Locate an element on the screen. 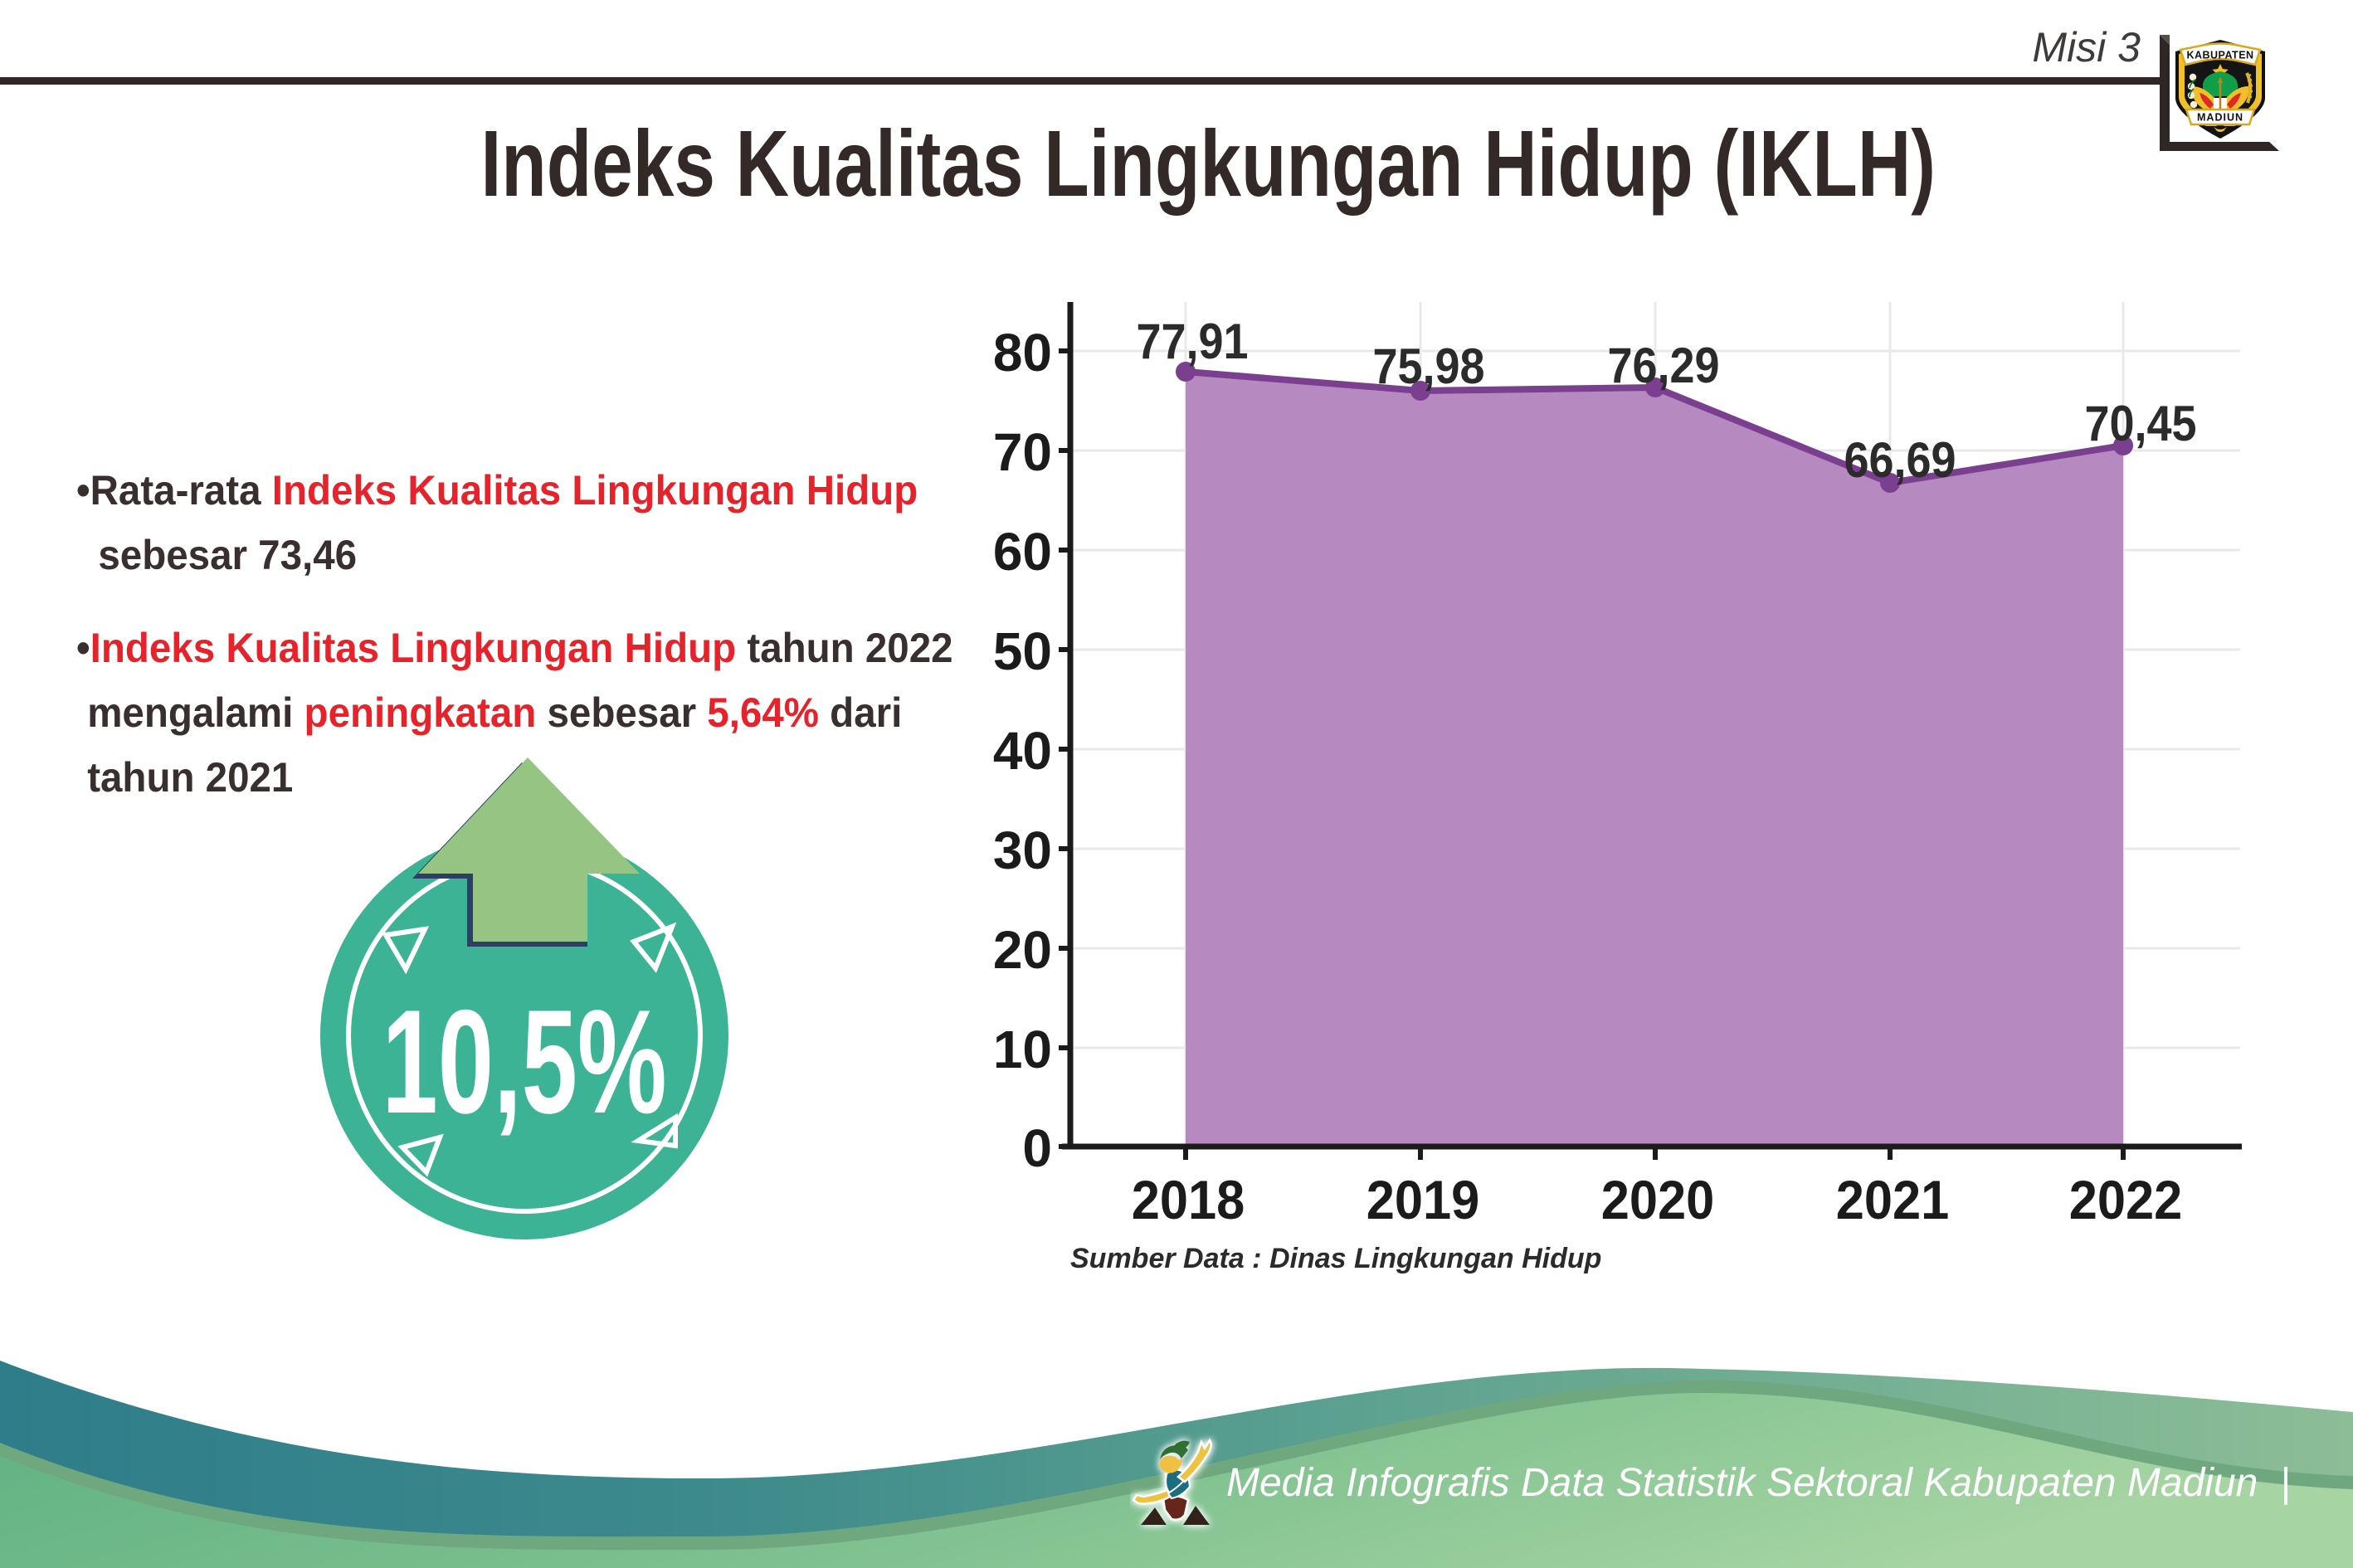  svg-text: 10,5% is located at coordinates (524, 1062).